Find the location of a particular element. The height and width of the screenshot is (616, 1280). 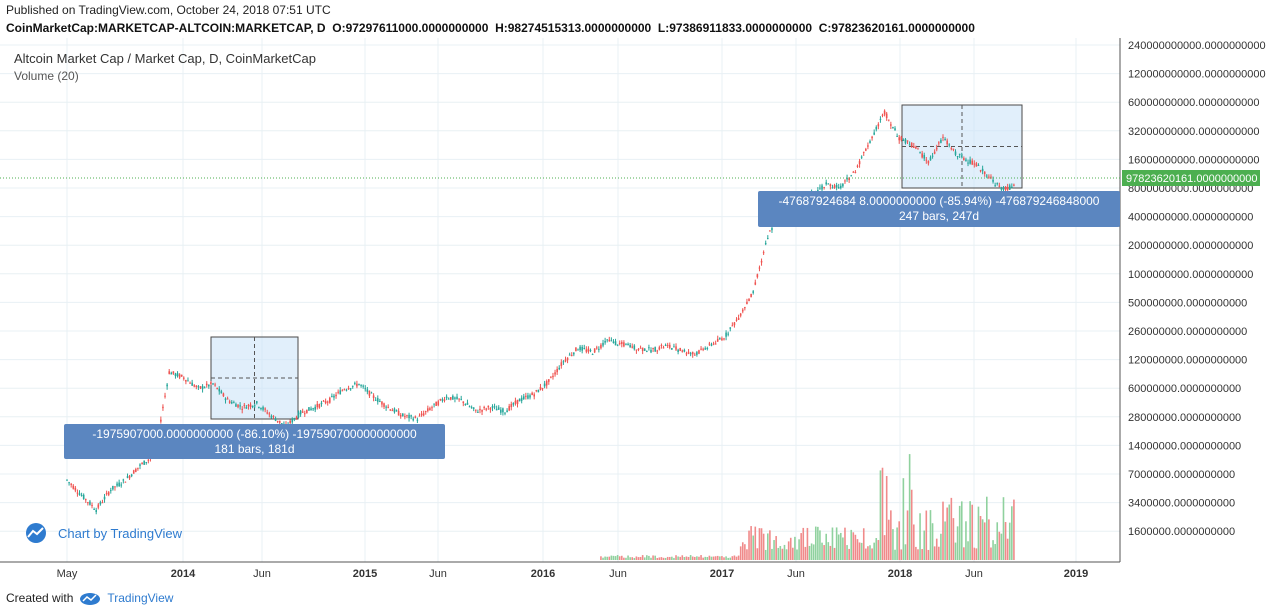

x-tick-label: 2017 is located at coordinates (722, 574).